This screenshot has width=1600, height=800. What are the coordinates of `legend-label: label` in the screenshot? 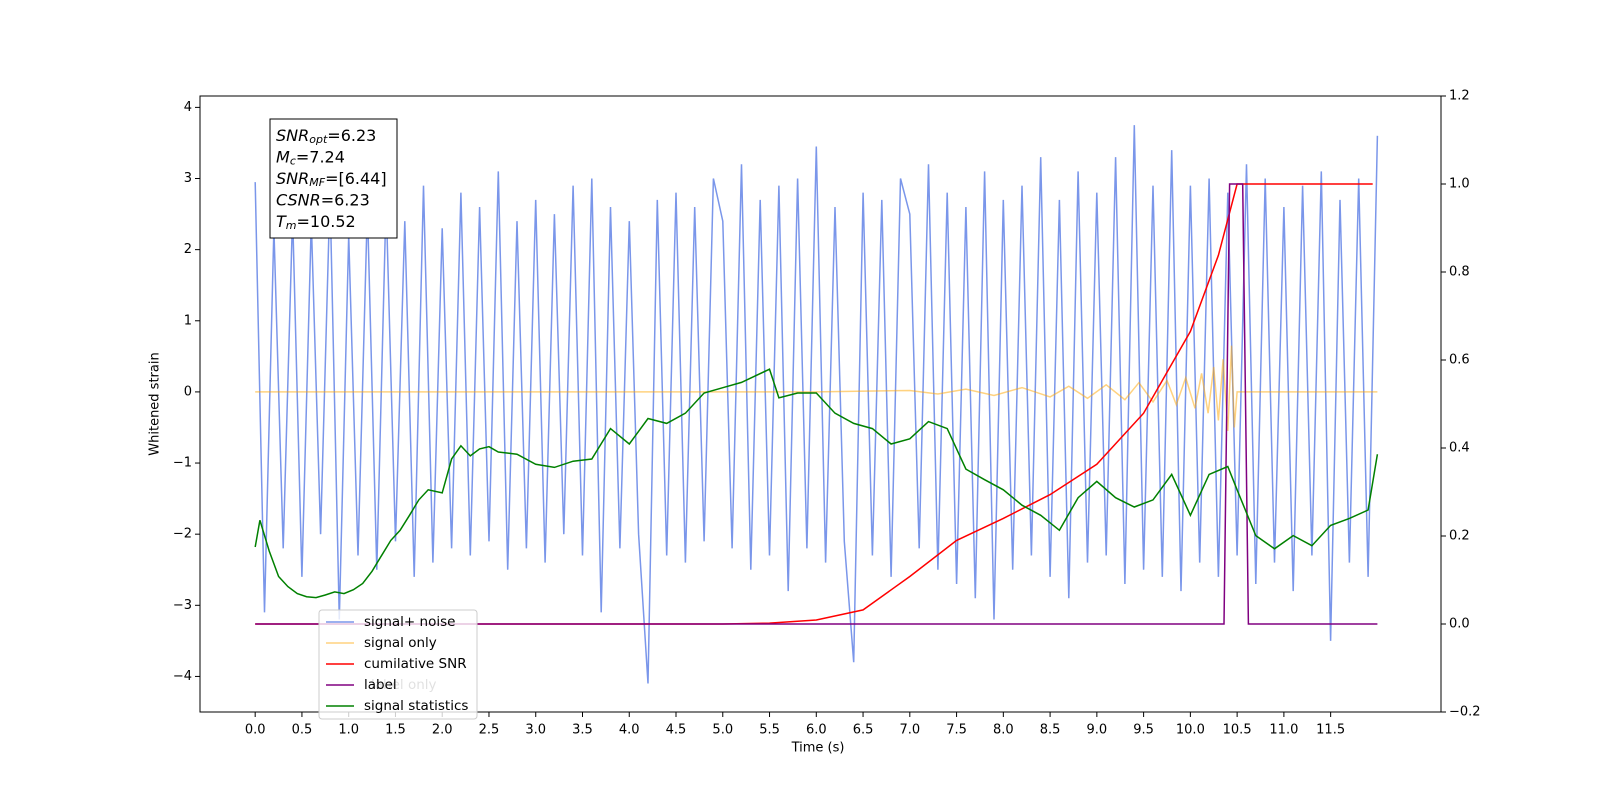 It's located at (380, 685).